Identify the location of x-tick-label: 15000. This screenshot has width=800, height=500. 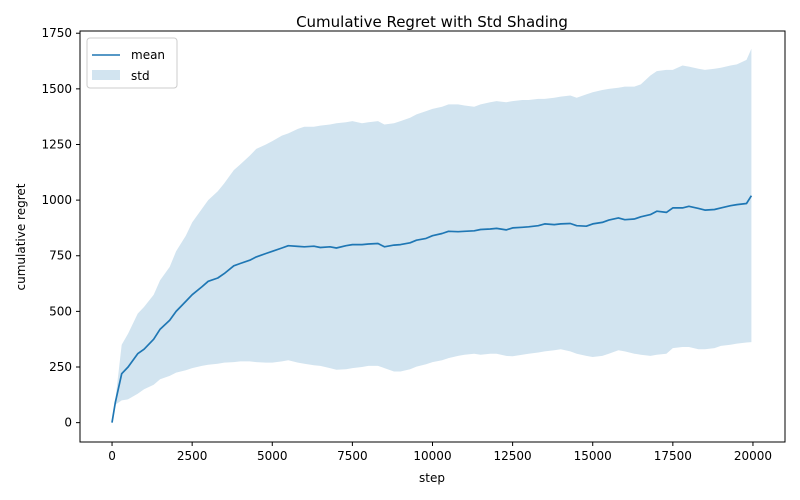
(593, 456).